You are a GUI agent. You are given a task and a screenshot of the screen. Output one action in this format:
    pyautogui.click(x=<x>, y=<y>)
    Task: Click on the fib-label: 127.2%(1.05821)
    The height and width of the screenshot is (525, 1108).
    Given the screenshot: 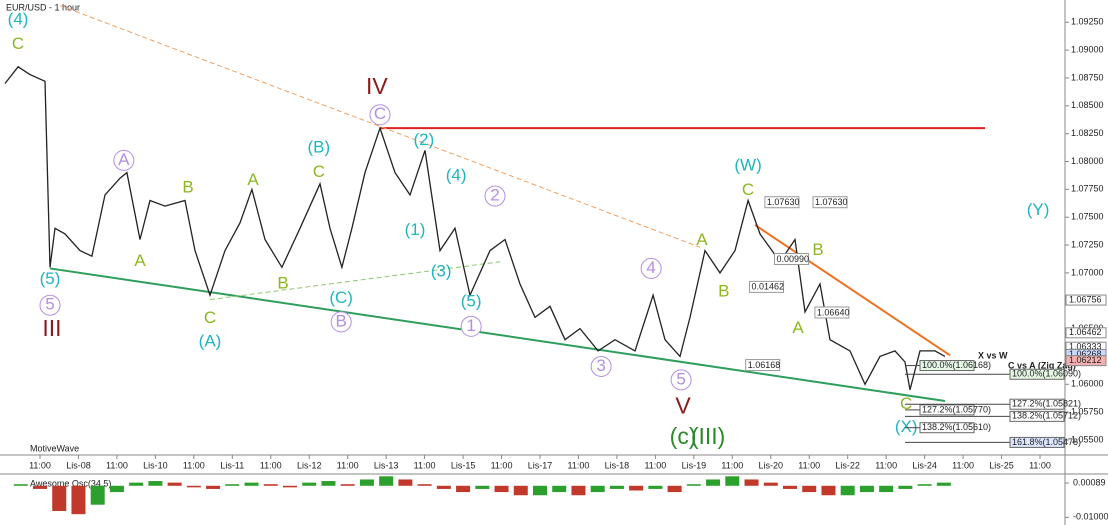 What is the action you would take?
    pyautogui.click(x=1046, y=404)
    